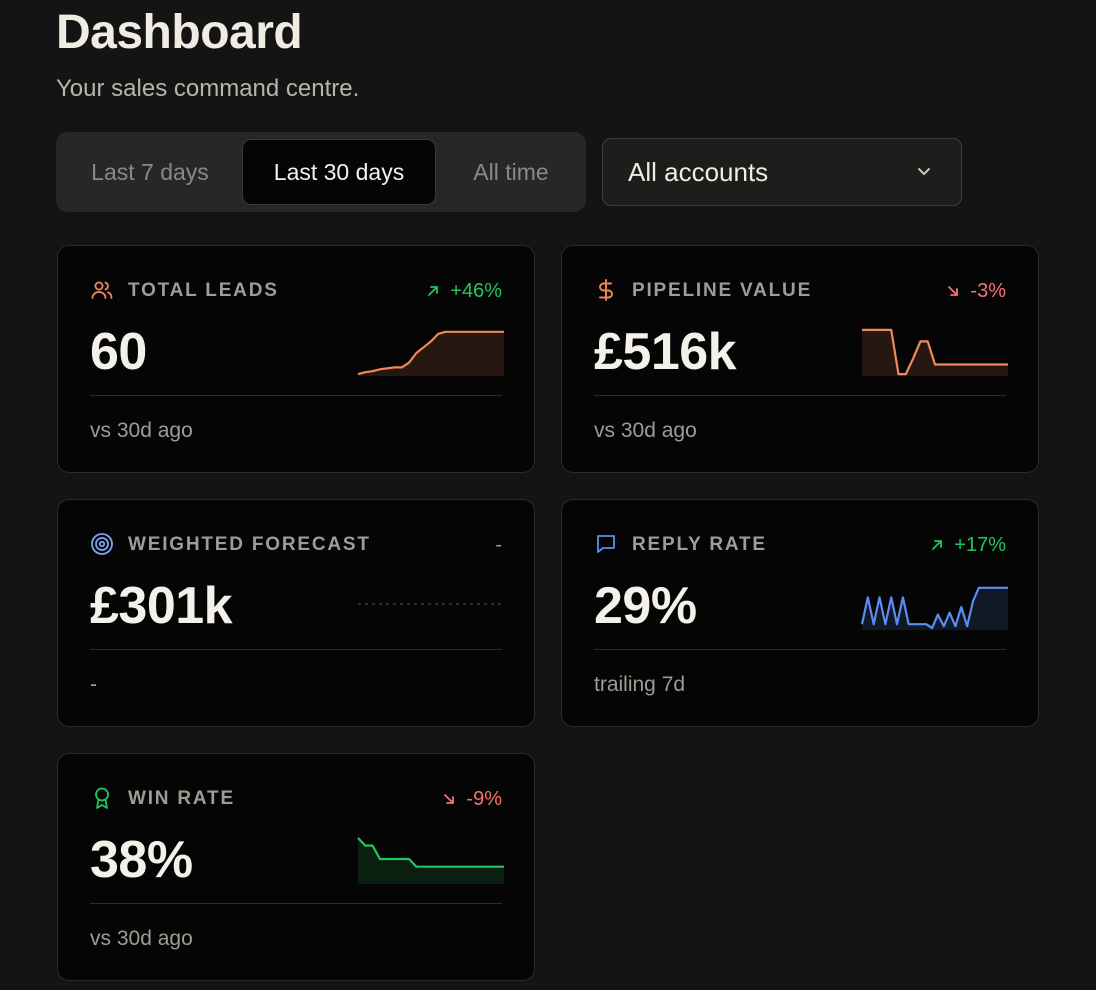 The width and height of the screenshot is (1096, 990). What do you see at coordinates (296, 359) in the screenshot?
I see `metric-card-total-leads: TOTAL LEADS +46% 60 vs 30d ago` at bounding box center [296, 359].